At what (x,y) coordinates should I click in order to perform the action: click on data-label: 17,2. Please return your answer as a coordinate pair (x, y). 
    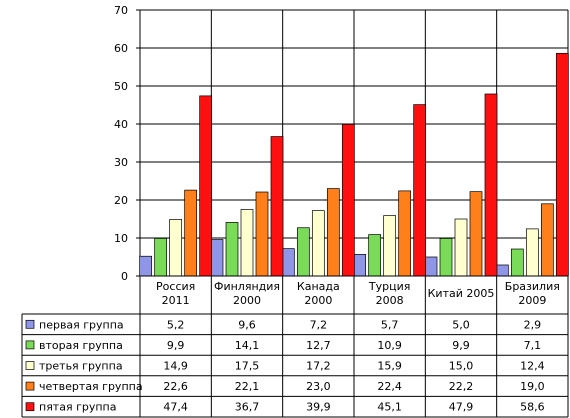
    Looking at the image, I should click on (318, 366).